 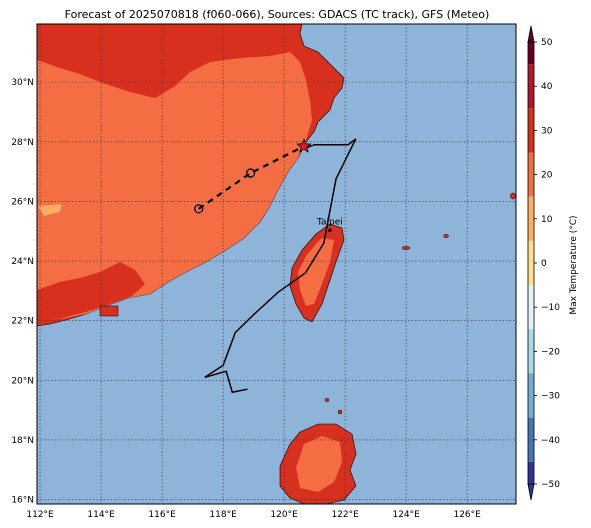 What do you see at coordinates (547, 131) in the screenshot?
I see `colorbar-tick-label: 30` at bounding box center [547, 131].